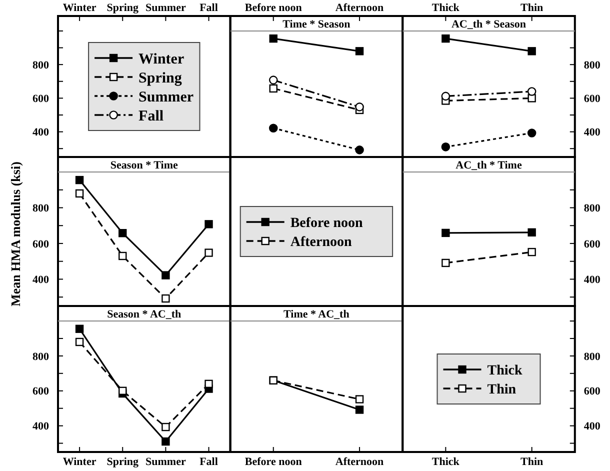  I want to click on legend-label: Winter, so click(161, 59).